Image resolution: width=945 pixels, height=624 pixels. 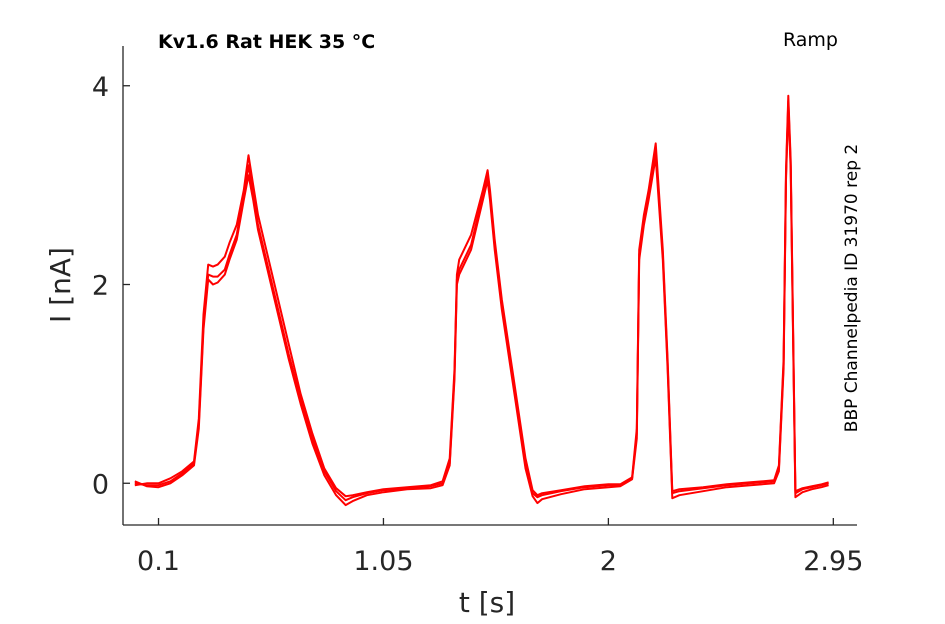 What do you see at coordinates (833, 561) in the screenshot?
I see `x-tick-label: 2.95` at bounding box center [833, 561].